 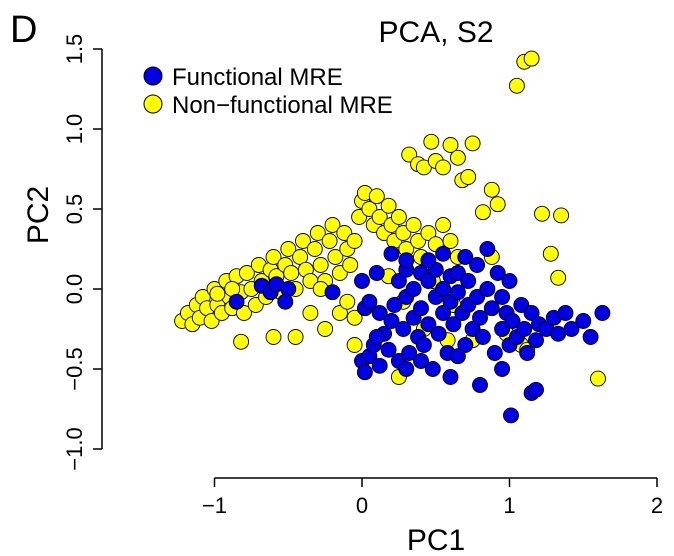 I want to click on chart-title: PCA, S2, so click(x=435, y=32).